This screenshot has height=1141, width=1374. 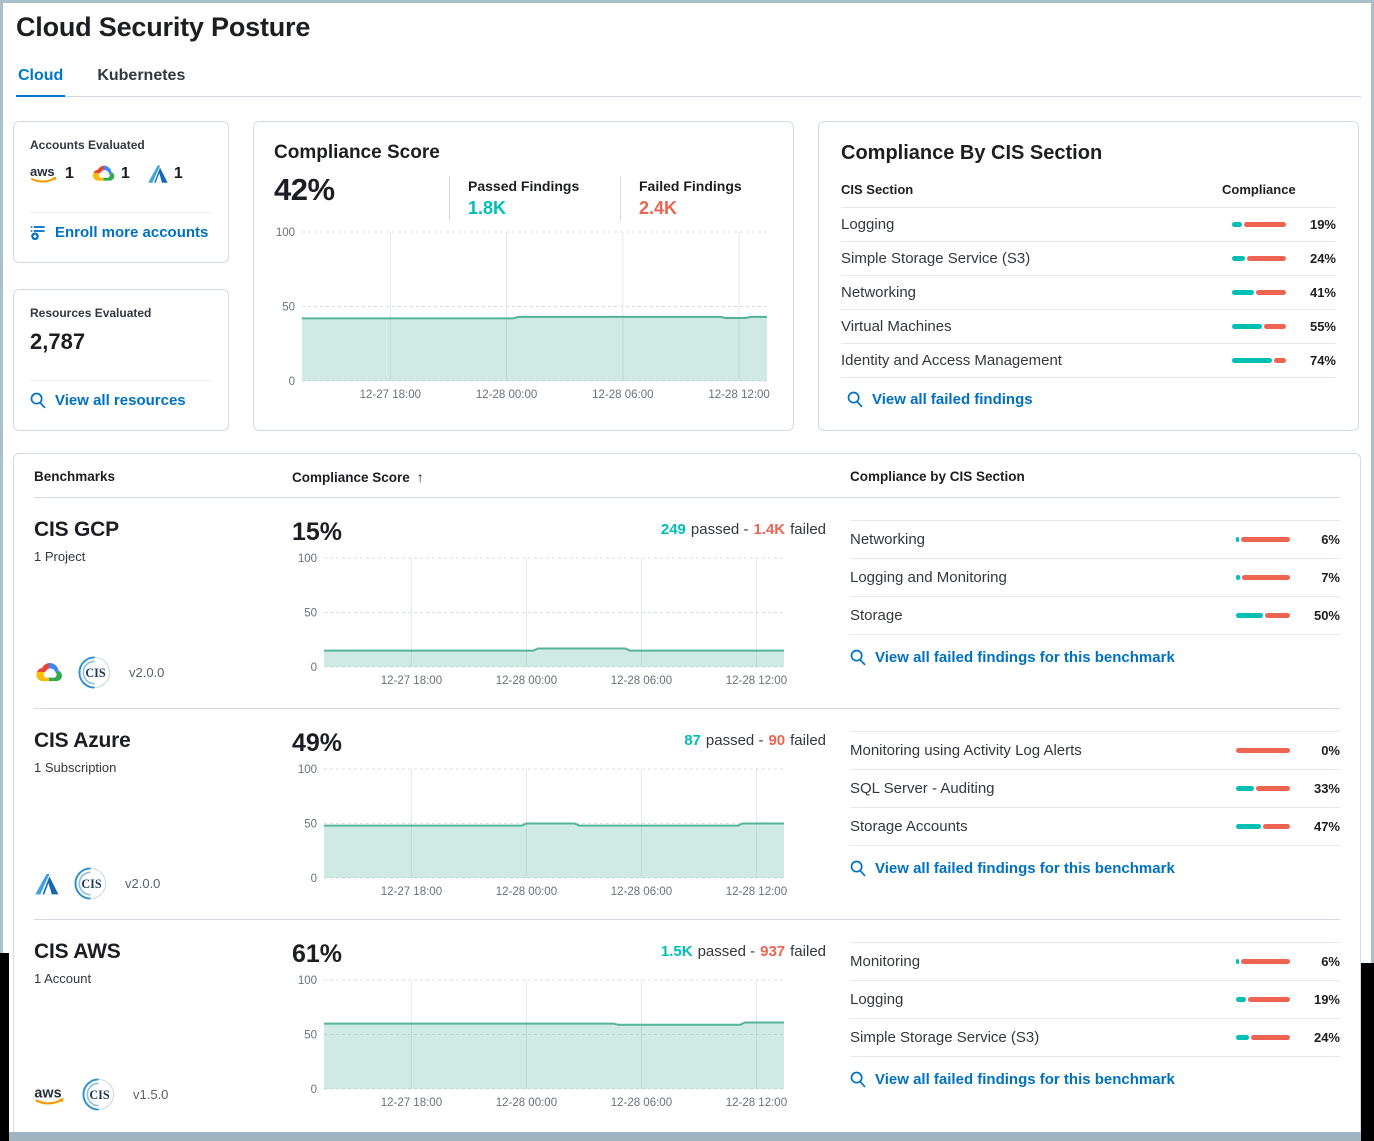 What do you see at coordinates (108, 400) in the screenshot?
I see `view-all-resources-link: View all resources` at bounding box center [108, 400].